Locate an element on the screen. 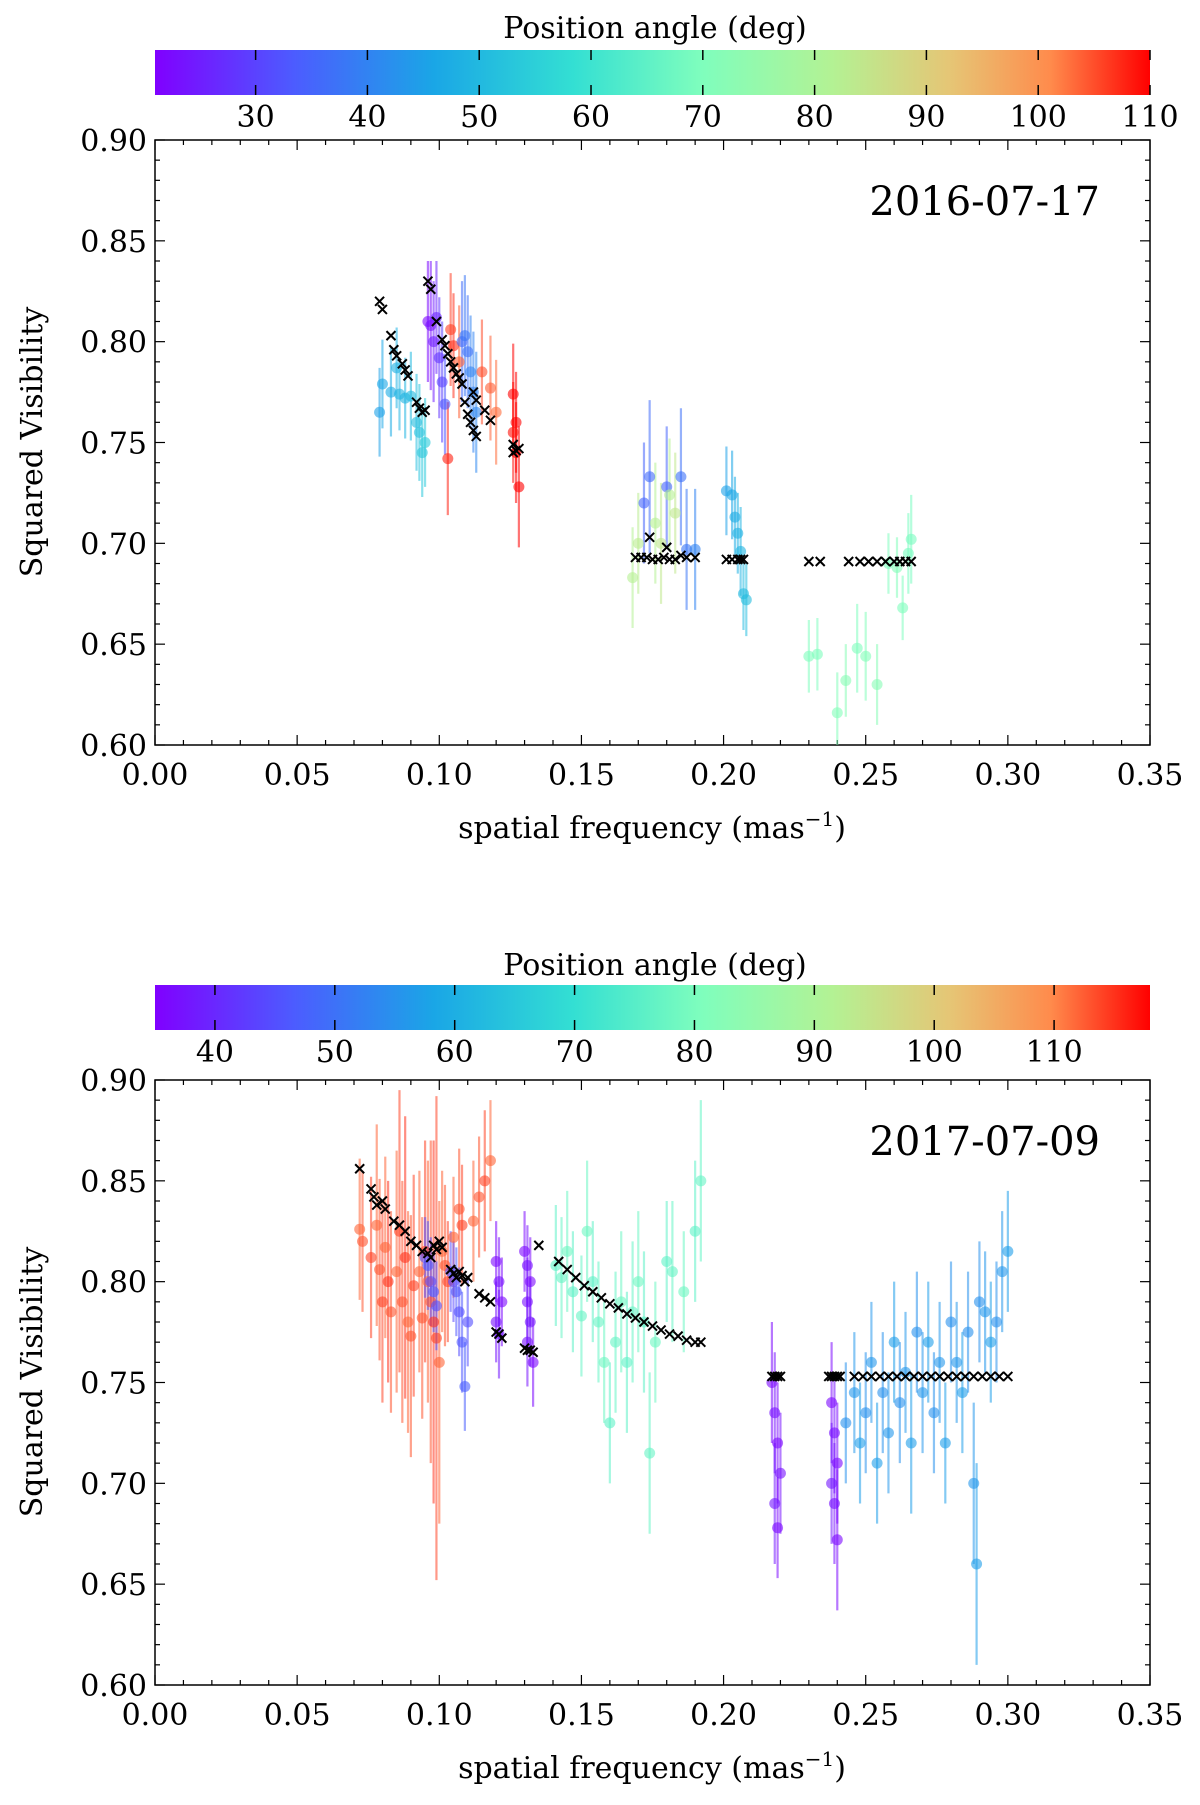 The width and height of the screenshot is (1200, 1805). y-tick-label: 0.70 is located at coordinates (113, 544).